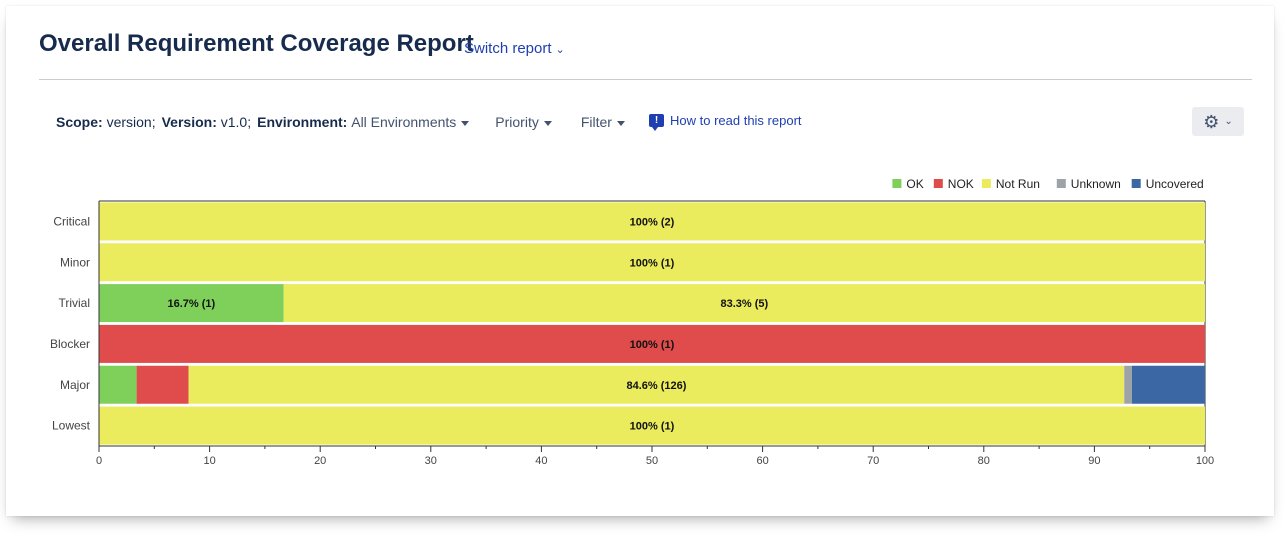  Describe the element at coordinates (75, 262) in the screenshot. I see `category-label: Minor` at that location.